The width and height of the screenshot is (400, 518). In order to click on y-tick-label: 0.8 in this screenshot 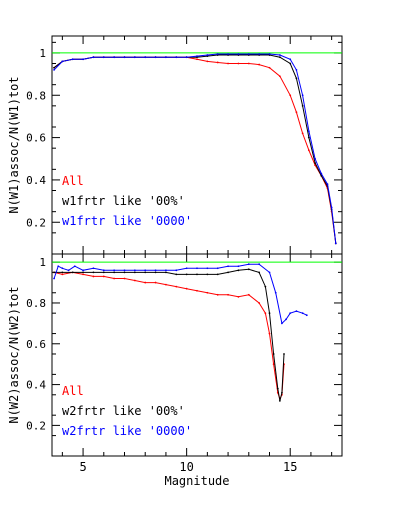, I will do `click(36, 95)`.